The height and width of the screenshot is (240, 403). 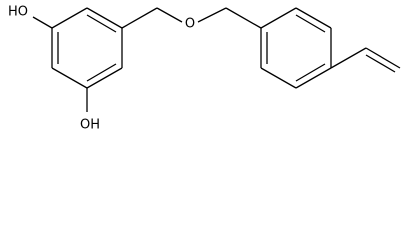 I want to click on atom-label: HO, so click(x=18, y=12).